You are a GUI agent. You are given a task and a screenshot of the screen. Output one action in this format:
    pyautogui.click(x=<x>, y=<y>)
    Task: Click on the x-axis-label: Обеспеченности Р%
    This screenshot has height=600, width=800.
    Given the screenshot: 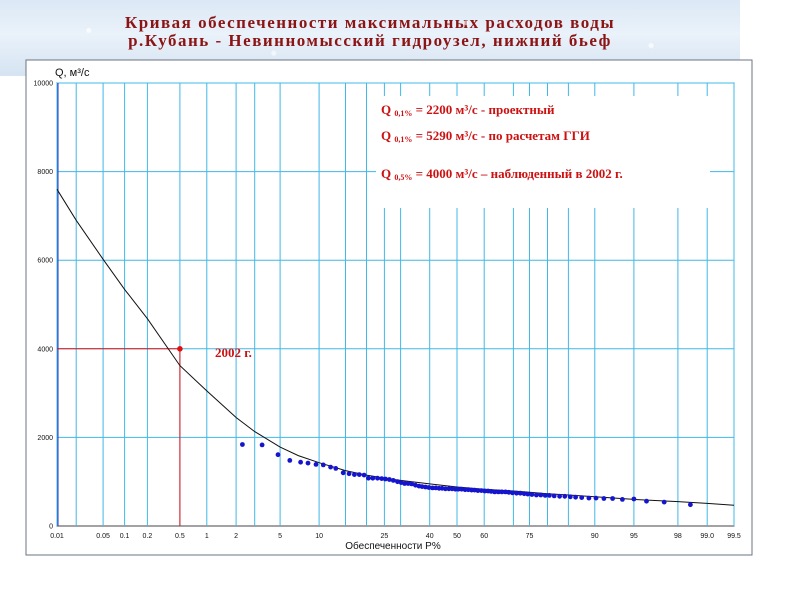 What is the action you would take?
    pyautogui.click(x=393, y=546)
    